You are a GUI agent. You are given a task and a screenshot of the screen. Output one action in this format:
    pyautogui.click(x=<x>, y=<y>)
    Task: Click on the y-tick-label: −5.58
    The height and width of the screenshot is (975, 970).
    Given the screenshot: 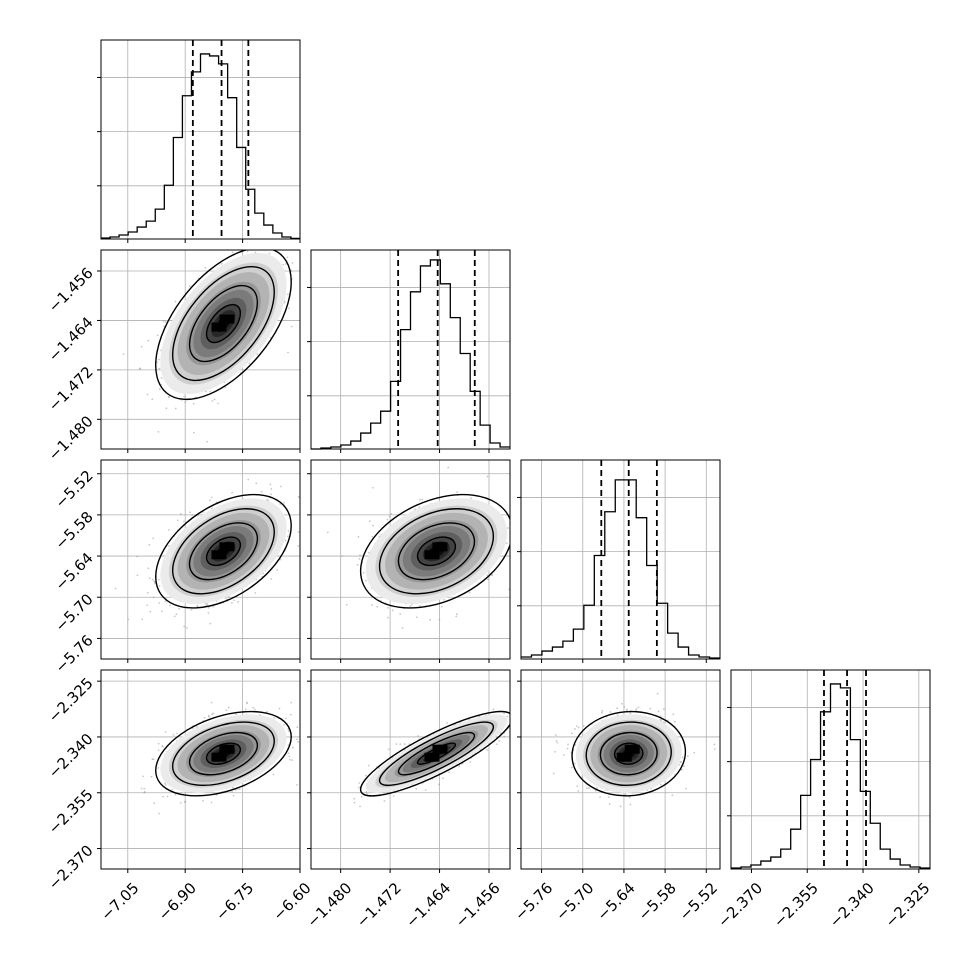 What is the action you would take?
    pyautogui.click(x=73, y=530)
    